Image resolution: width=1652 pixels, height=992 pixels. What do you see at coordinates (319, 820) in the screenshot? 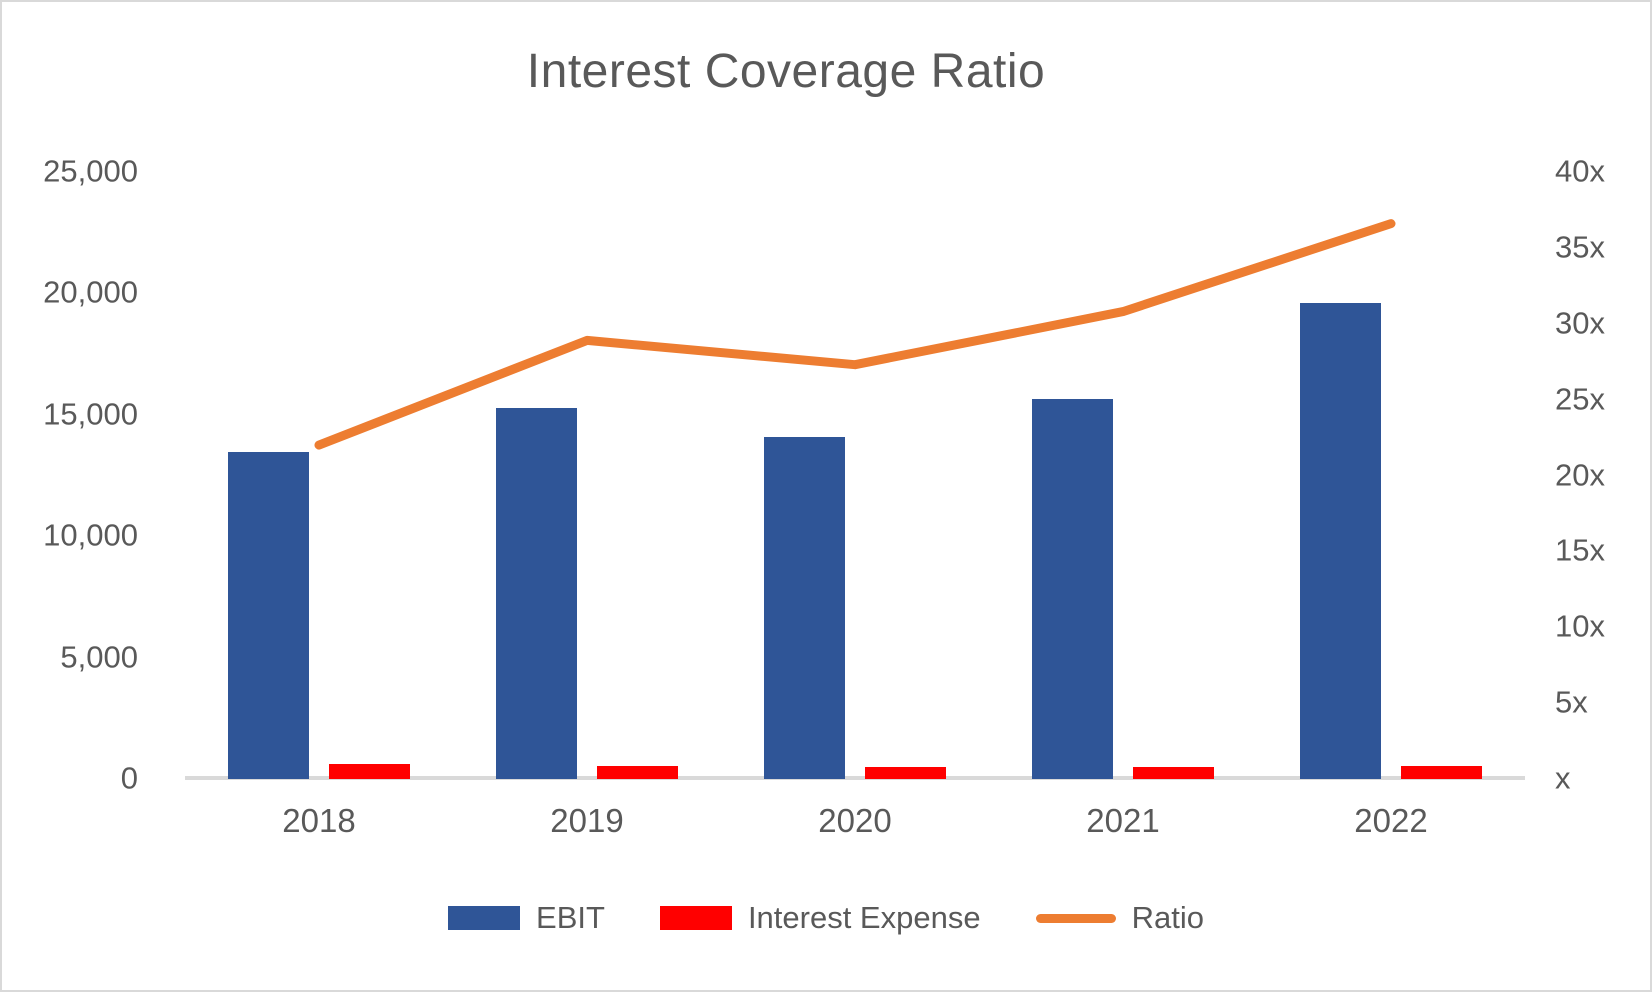
I see `x-axis-category-label-2018: 2018` at bounding box center [319, 820].